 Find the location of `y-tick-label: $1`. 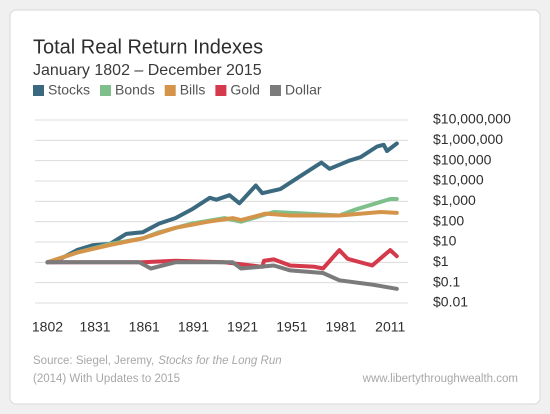

y-tick-label: $1 is located at coordinates (441, 261).